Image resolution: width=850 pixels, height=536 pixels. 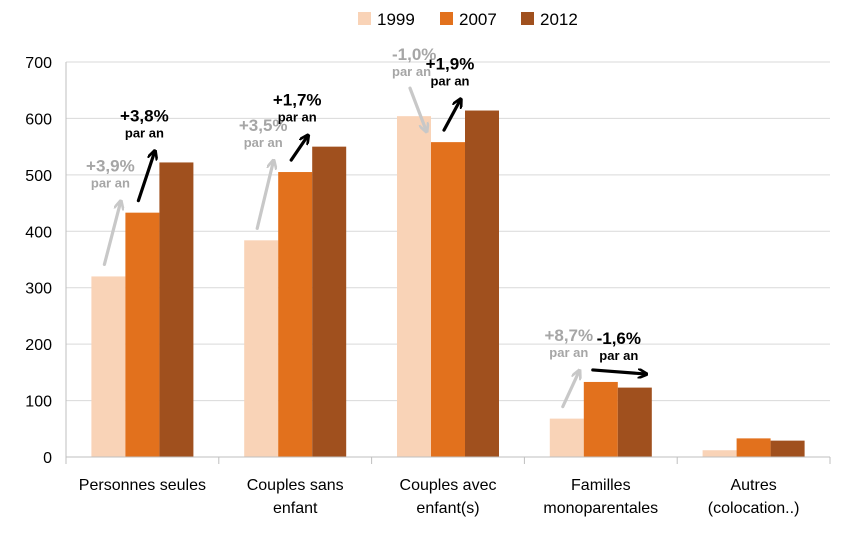 What do you see at coordinates (448, 485) in the screenshot?
I see `x-category-label: Couples avec` at bounding box center [448, 485].